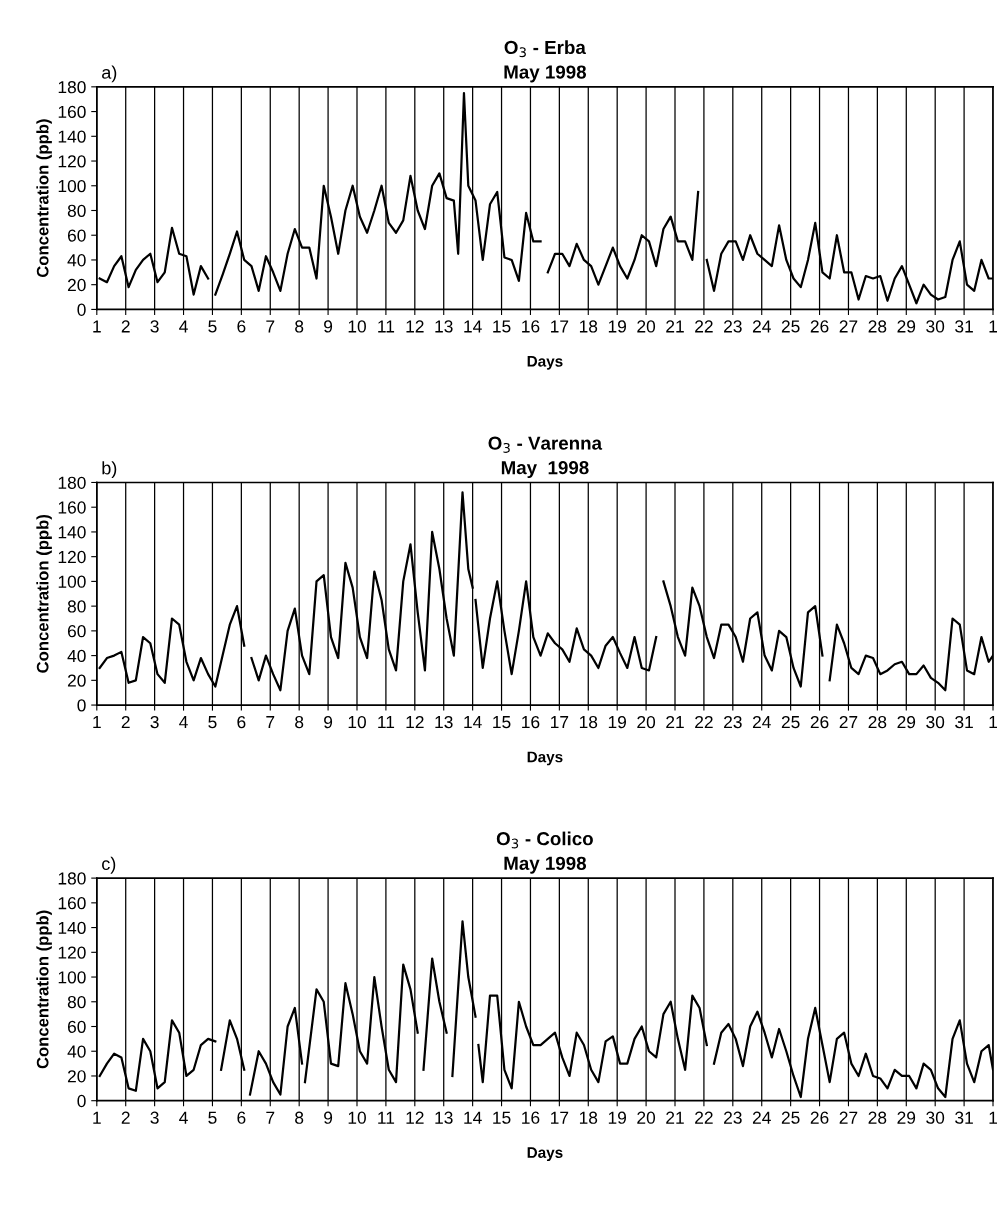  I want to click on x-tick-label: 14, so click(473, 326).